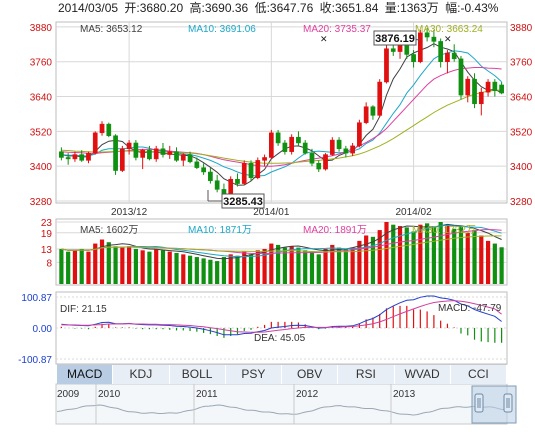 Image resolution: width=535 pixels, height=432 pixels. I want to click on price-tick-left: 3760, so click(41, 63).